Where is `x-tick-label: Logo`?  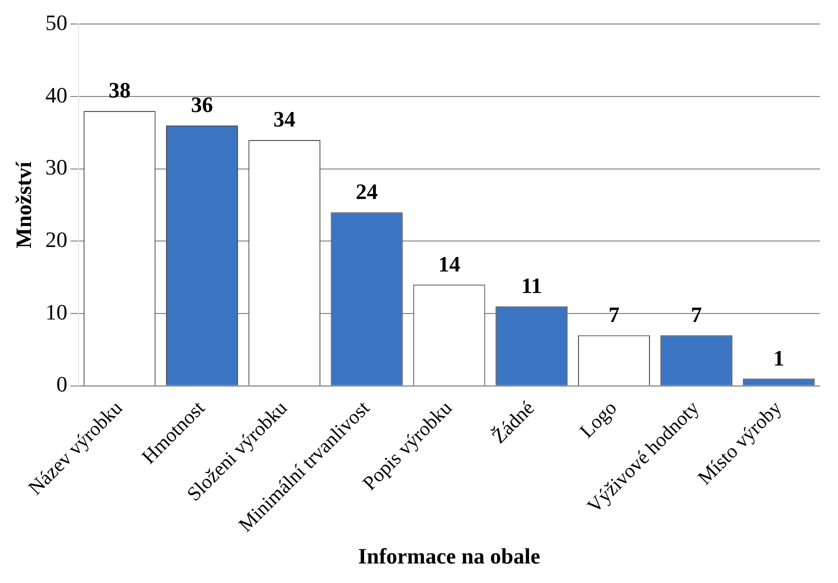 x-tick-label: Logo is located at coordinates (599, 419).